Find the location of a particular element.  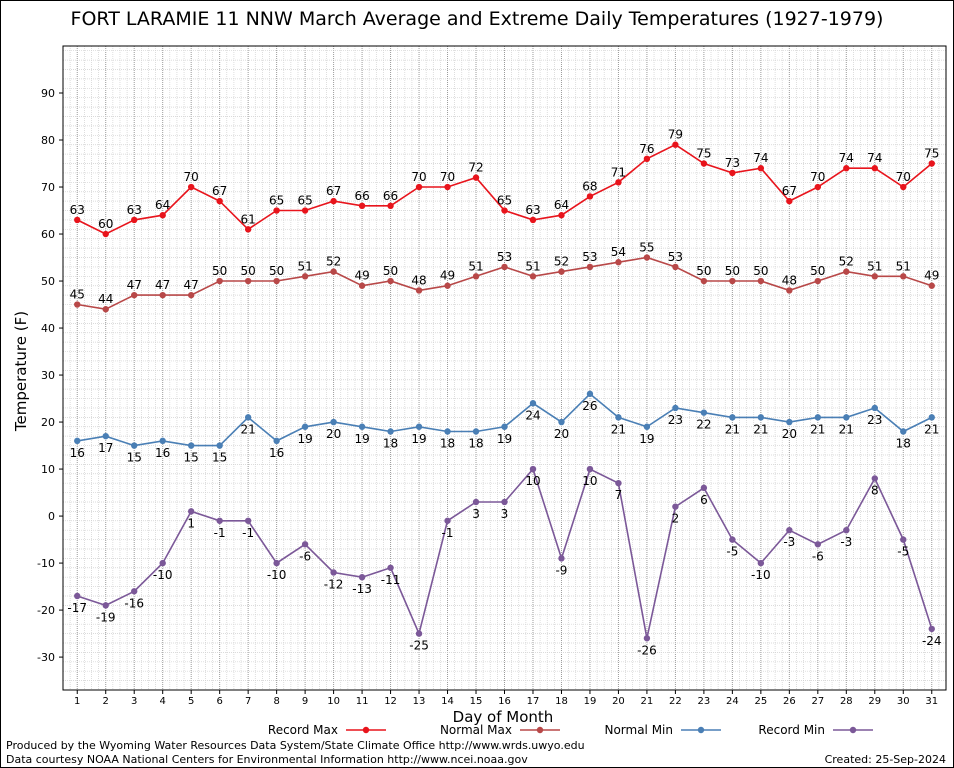

record-max-data-label: 60 is located at coordinates (105, 224).